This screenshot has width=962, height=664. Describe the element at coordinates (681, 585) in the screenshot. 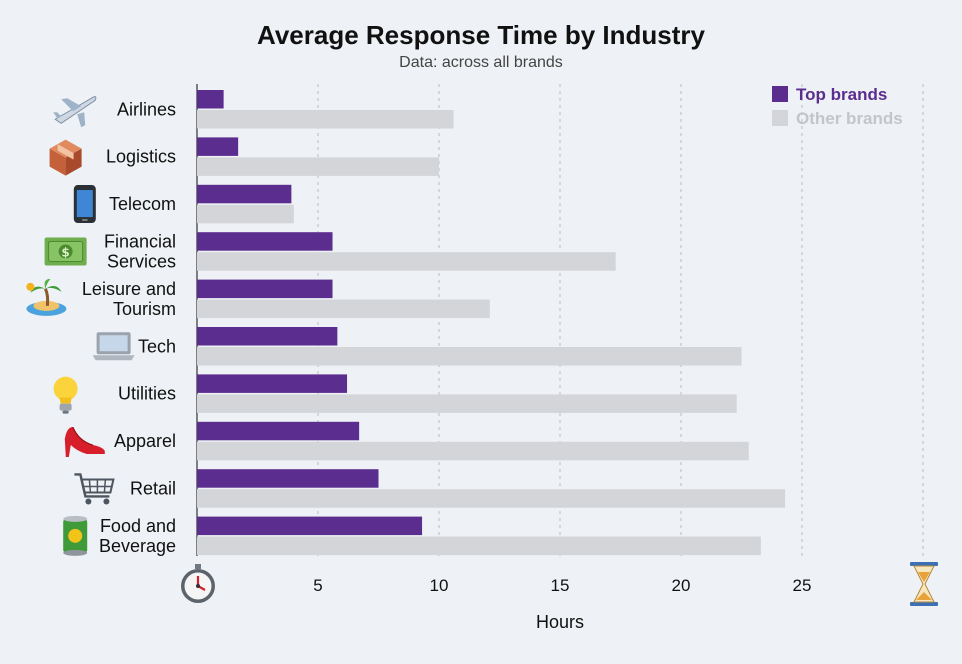

I see `x-tick-label: 20` at that location.